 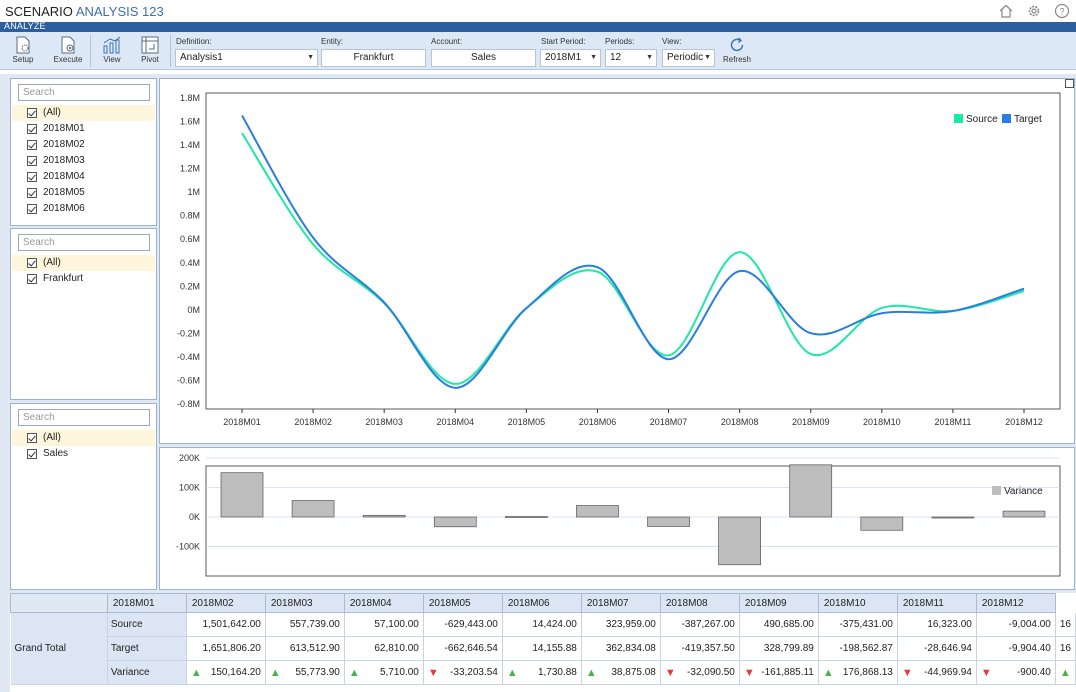 What do you see at coordinates (68, 52) in the screenshot?
I see `execute-button: Execute` at bounding box center [68, 52].